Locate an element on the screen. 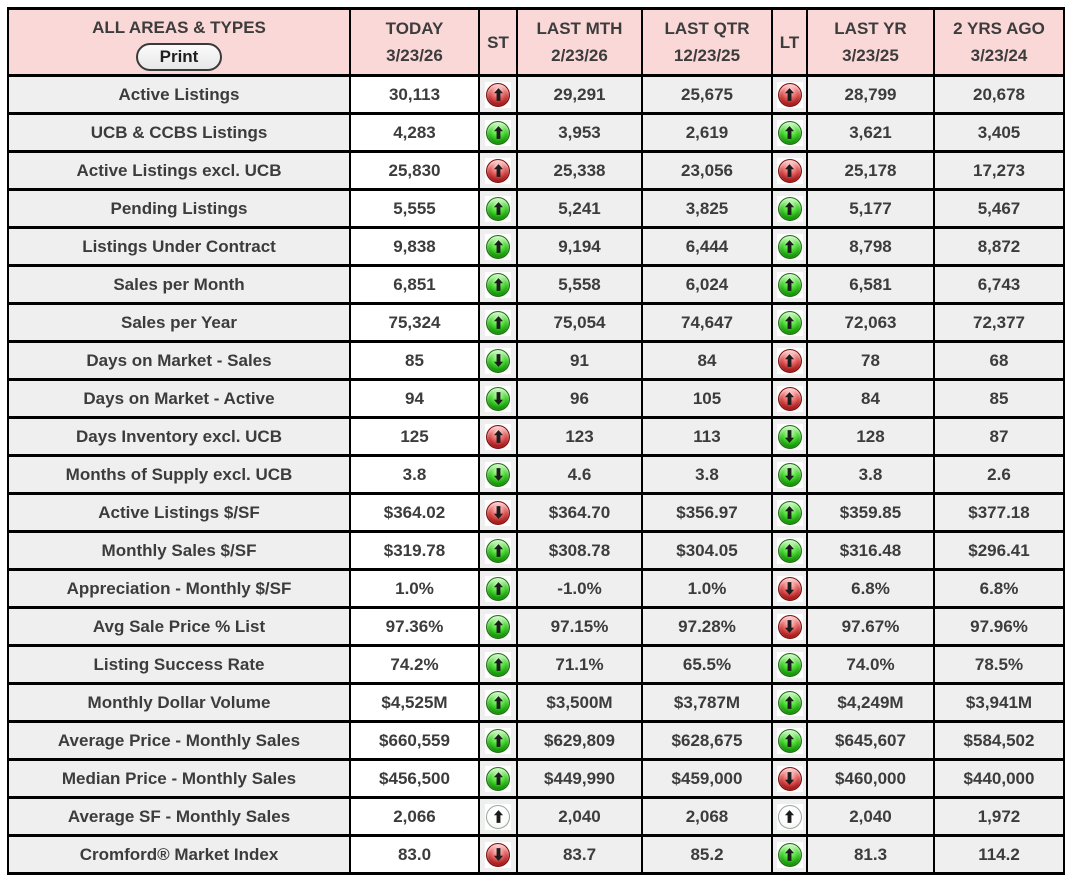  metric-label: Active Listings $/SF is located at coordinates (179, 512).